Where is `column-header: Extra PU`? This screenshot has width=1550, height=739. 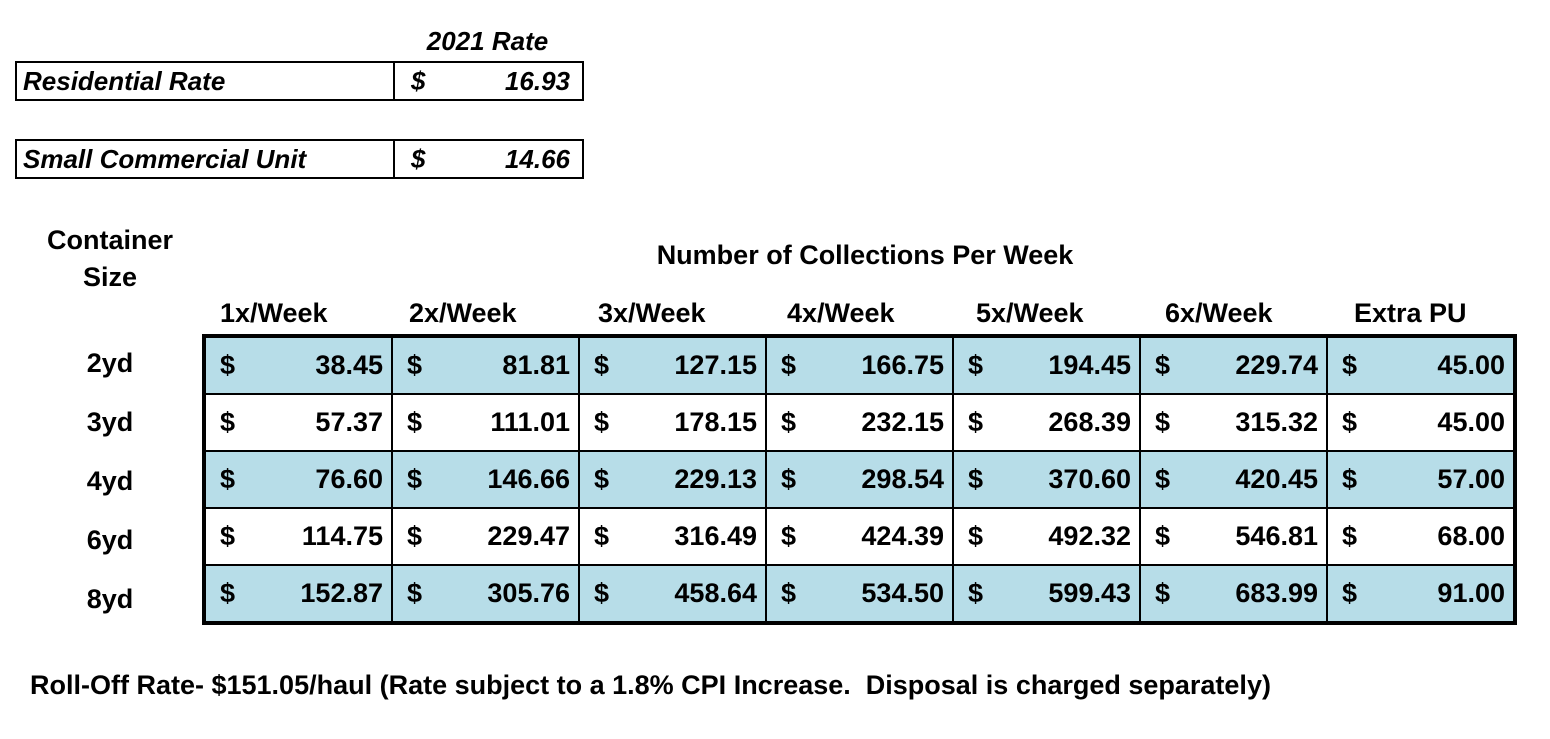
column-header: Extra PU is located at coordinates (1410, 313).